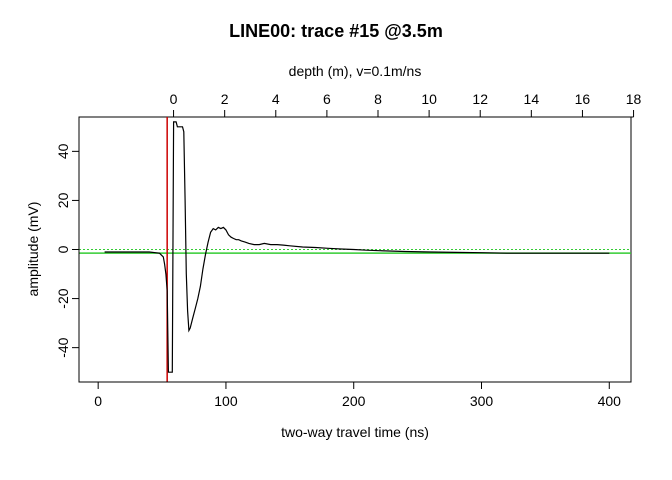 The height and width of the screenshot is (480, 672). I want to click on top-tick-label: 6, so click(327, 99).